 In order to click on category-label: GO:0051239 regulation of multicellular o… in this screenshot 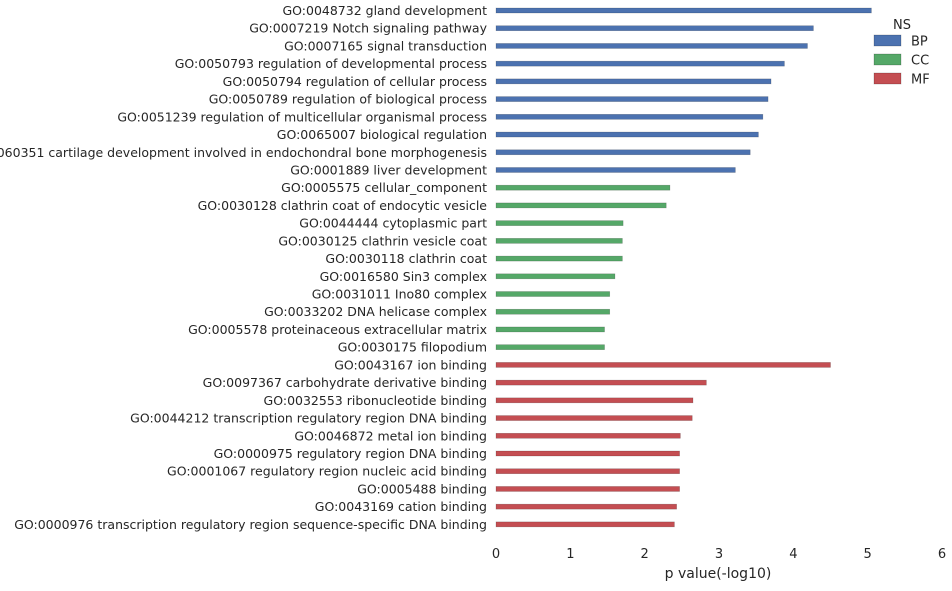, I will do `click(302, 116)`.